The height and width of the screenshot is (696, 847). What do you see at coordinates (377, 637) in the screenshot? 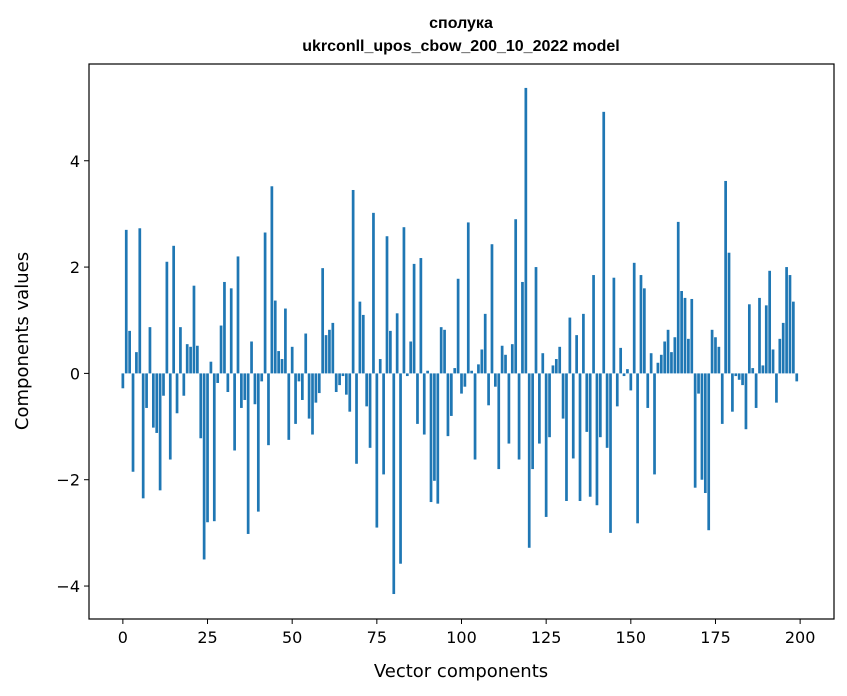
I see `x-tick-label: 75` at bounding box center [377, 637].